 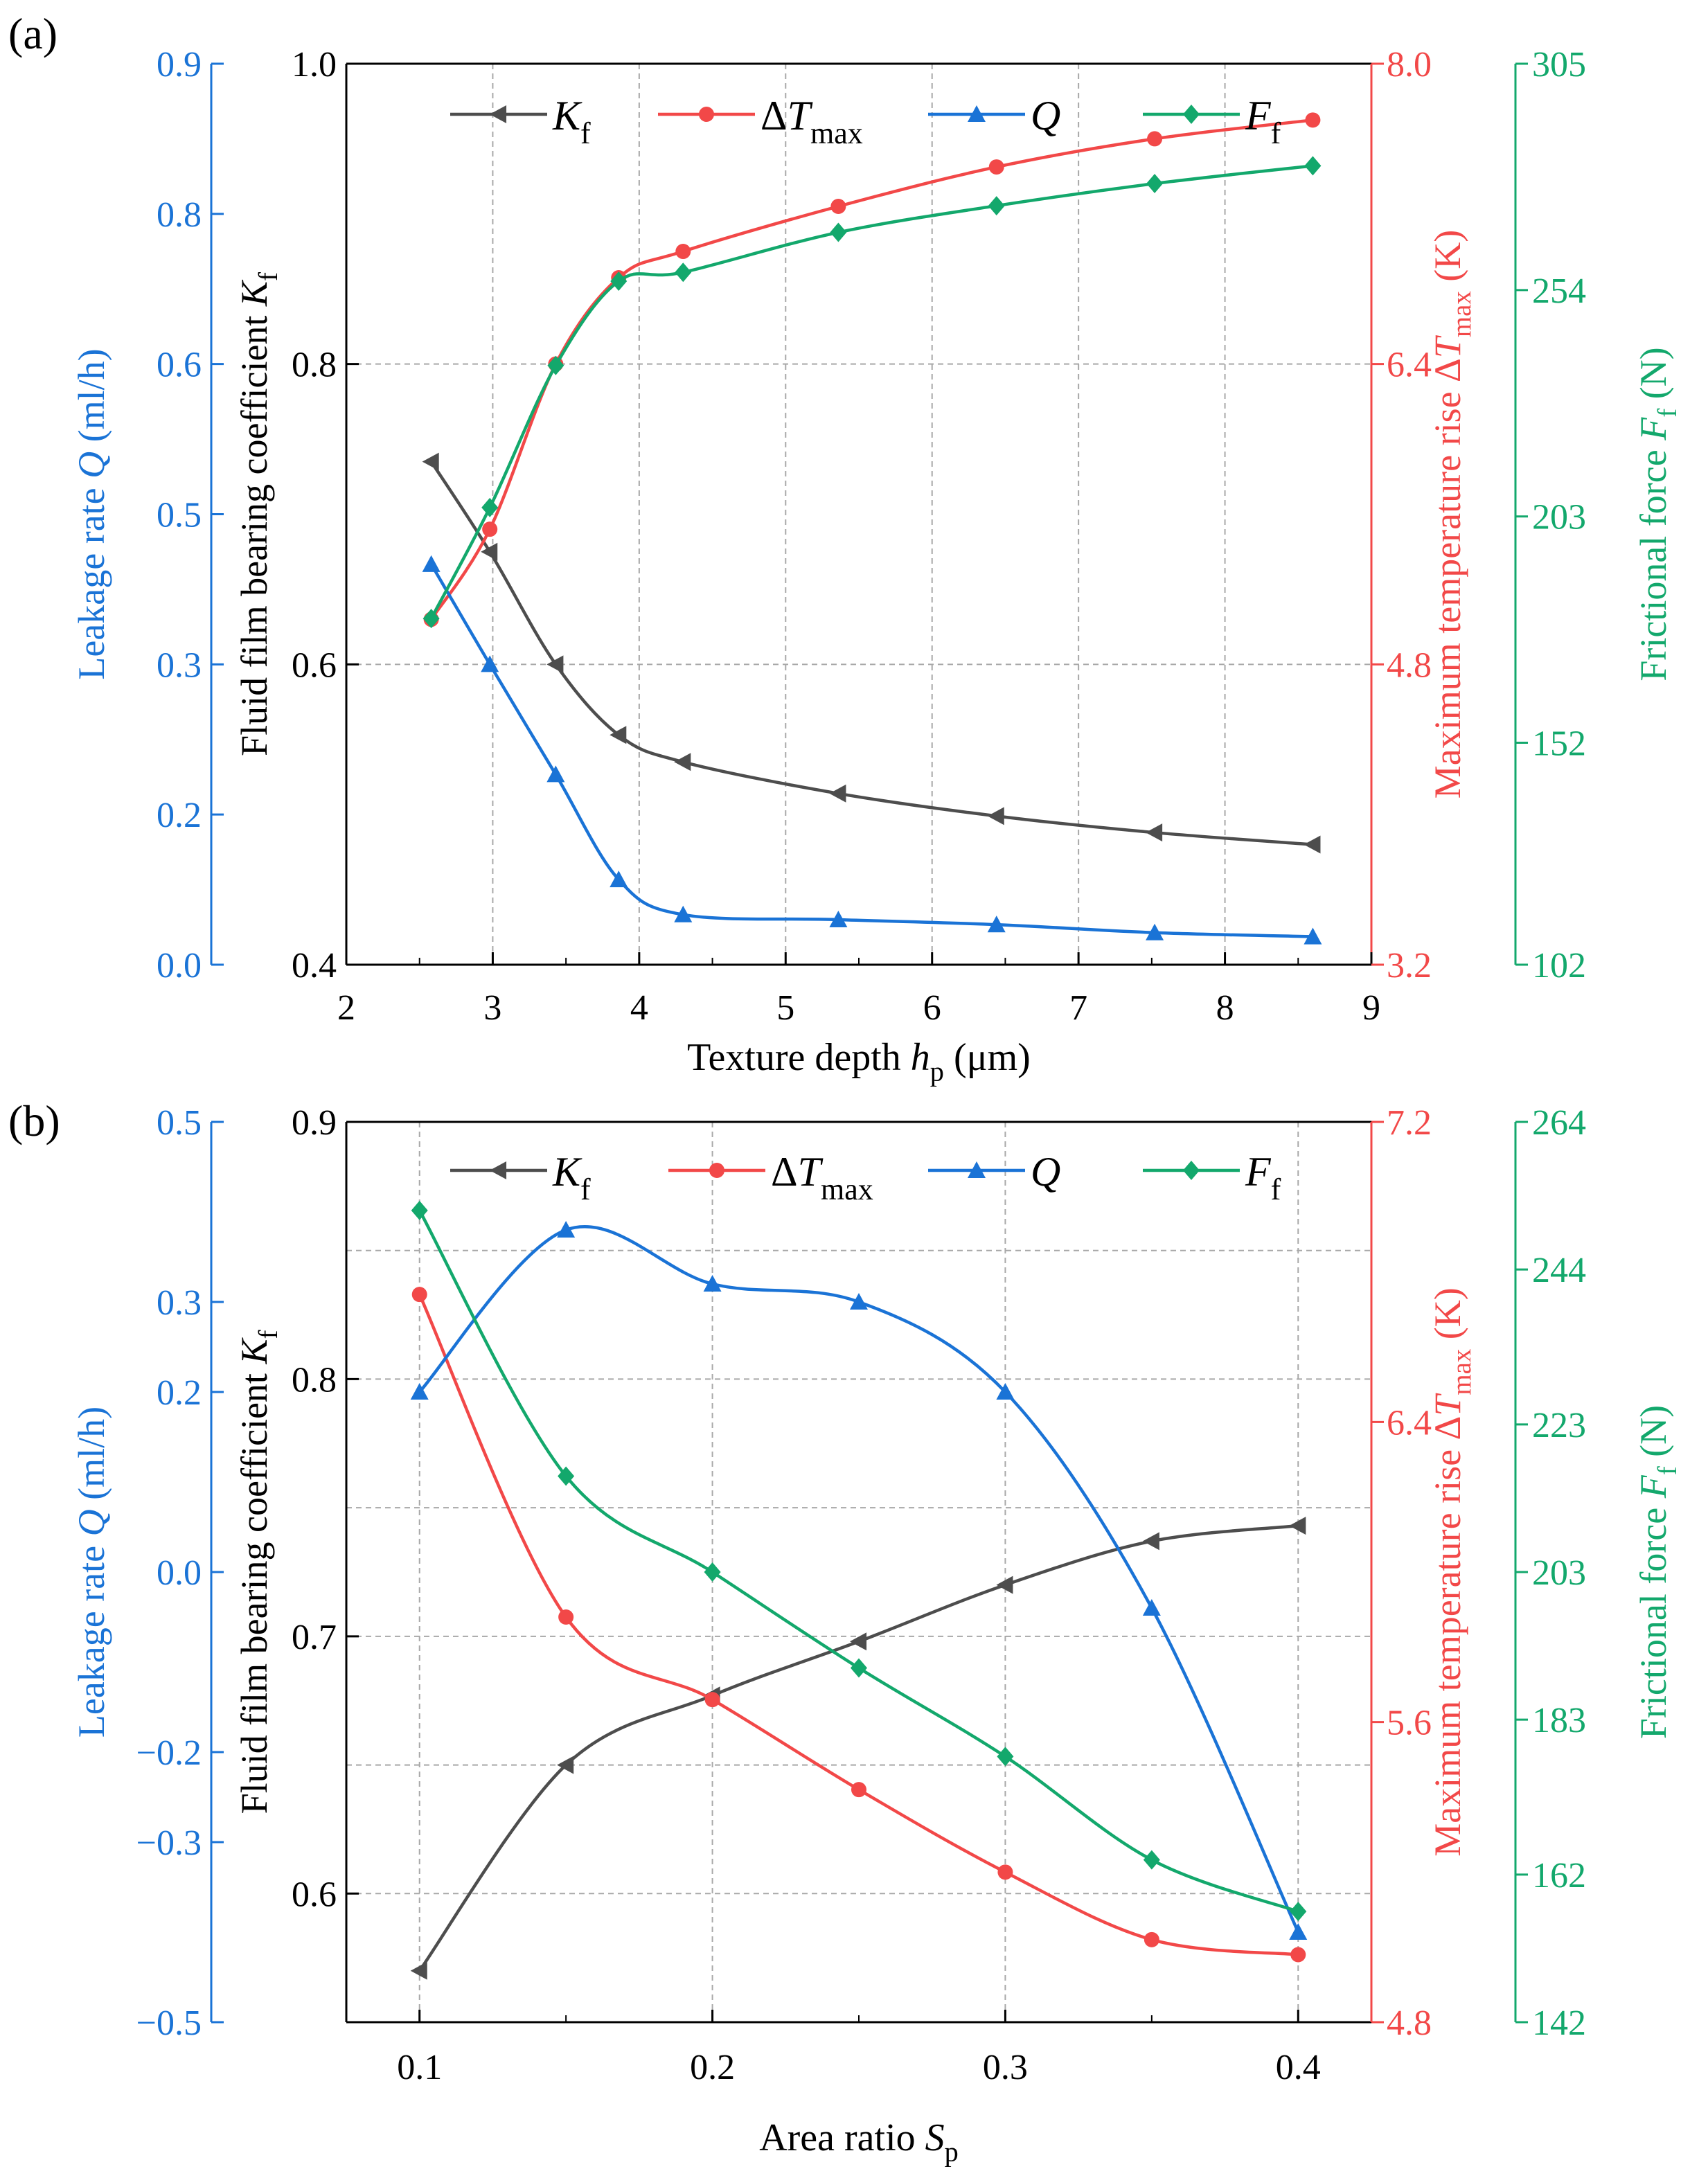 What do you see at coordinates (179, 665) in the screenshot?
I see `q-tick-label: 0.3` at bounding box center [179, 665].